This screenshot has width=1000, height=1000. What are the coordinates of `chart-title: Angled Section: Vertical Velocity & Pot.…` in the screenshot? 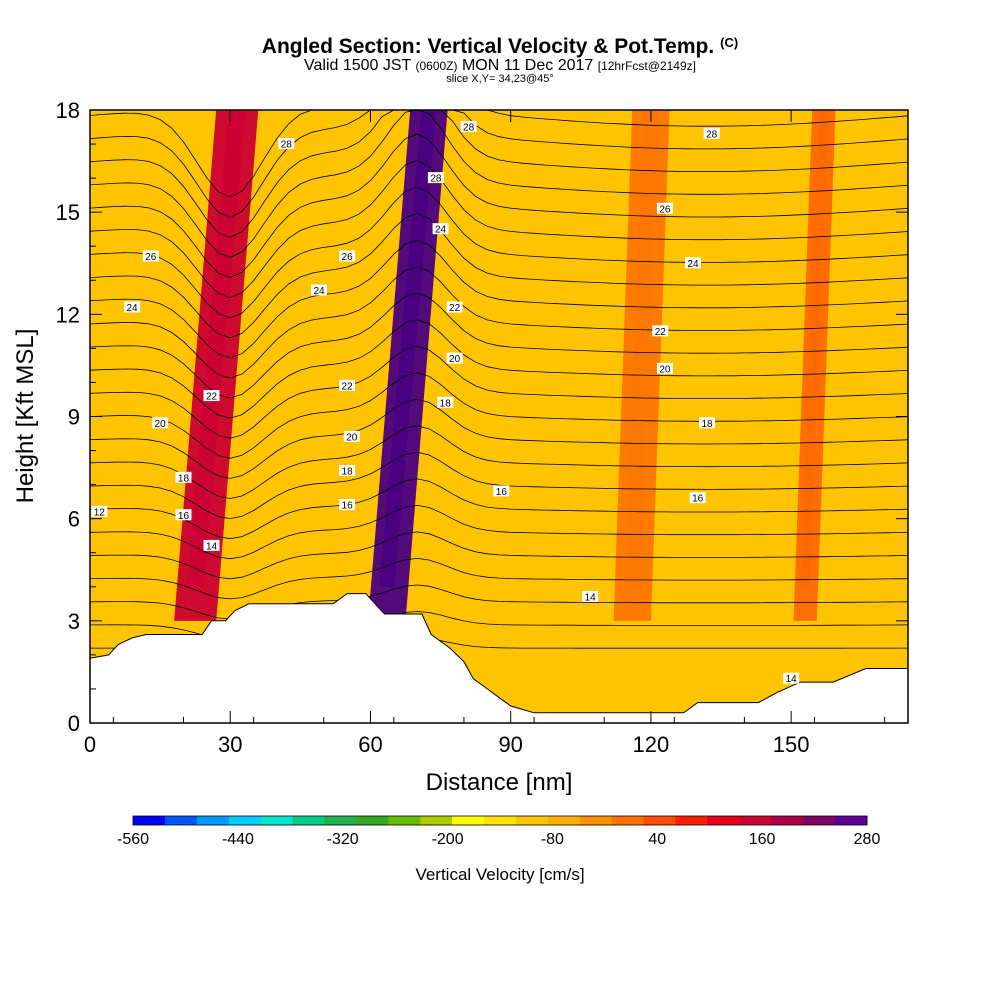 It's located at (488, 46).